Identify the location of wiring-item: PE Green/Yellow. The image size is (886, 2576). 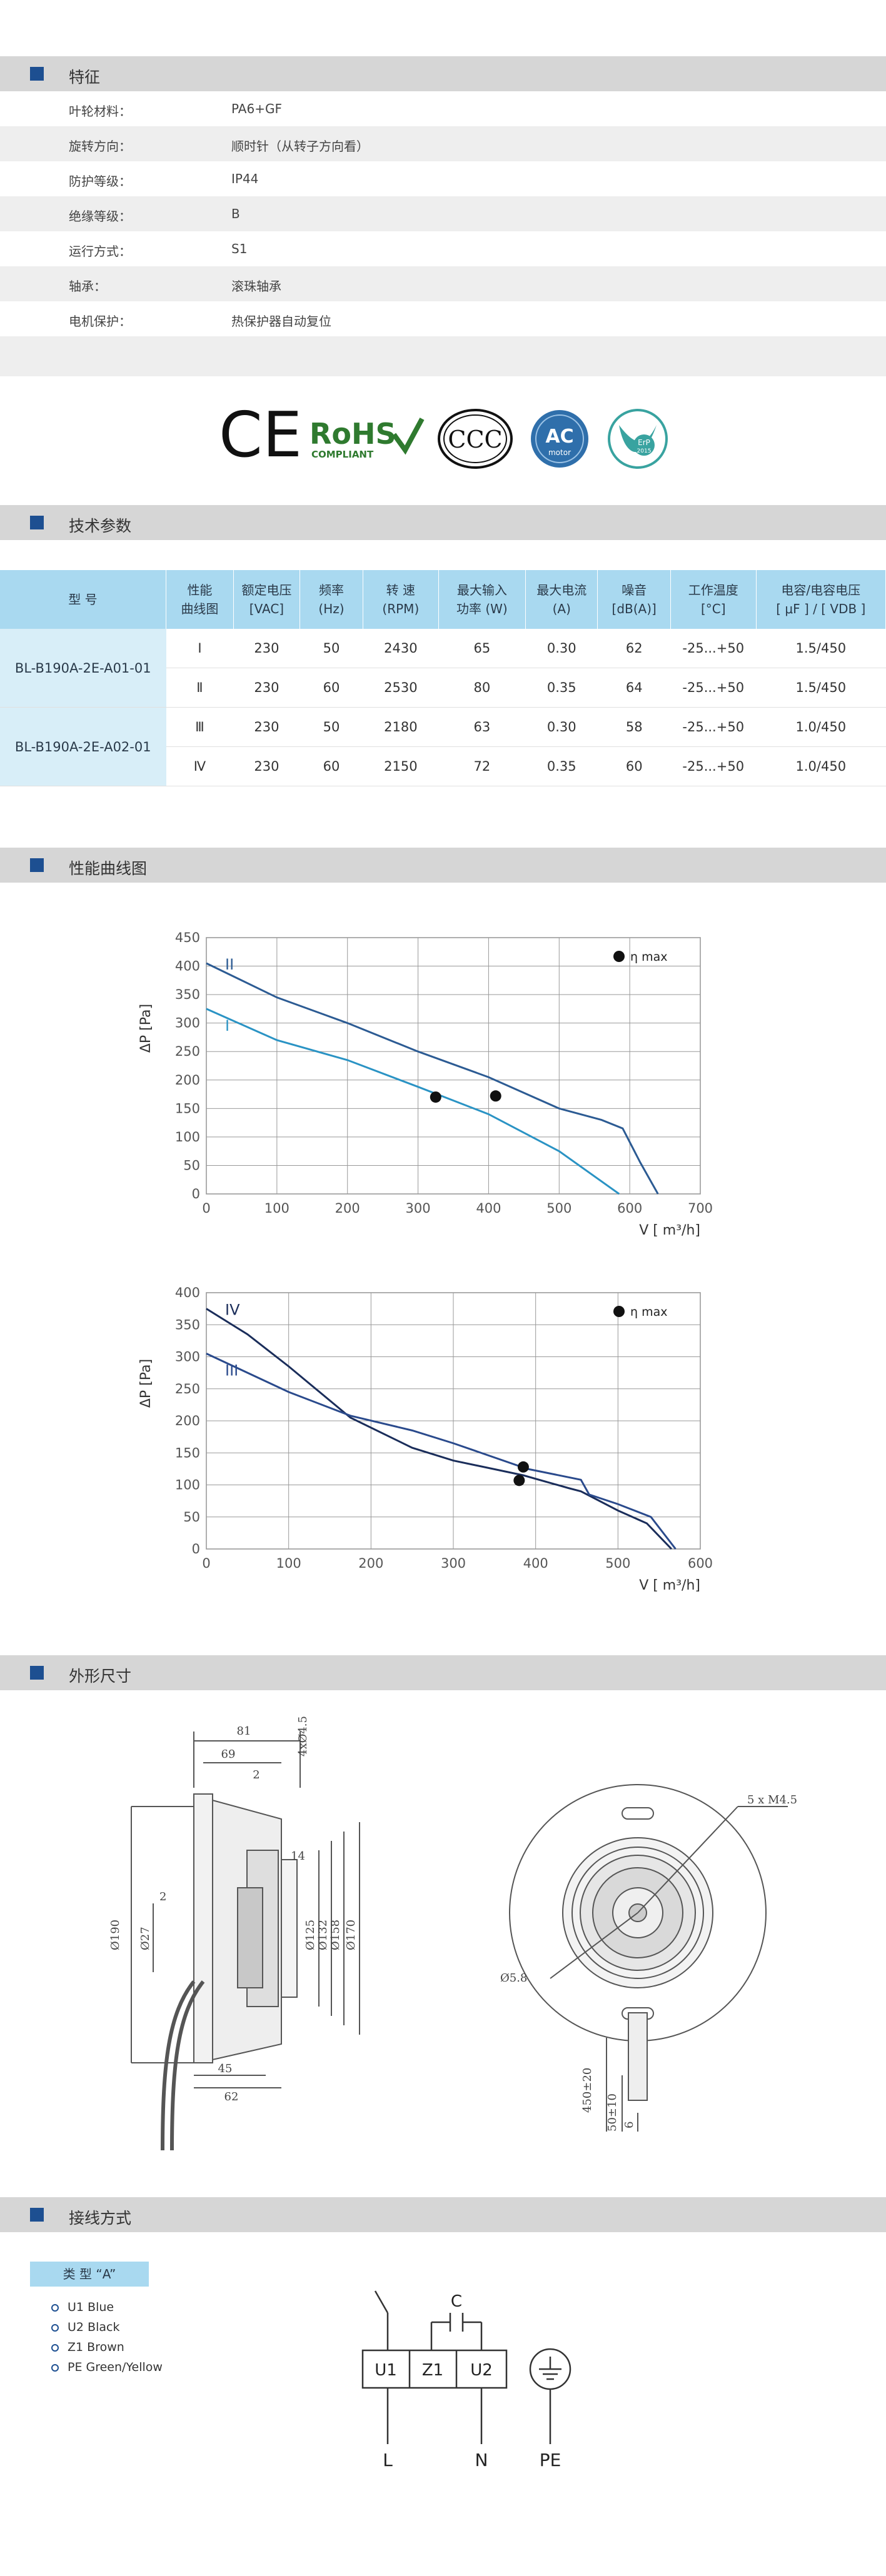
(107, 2367).